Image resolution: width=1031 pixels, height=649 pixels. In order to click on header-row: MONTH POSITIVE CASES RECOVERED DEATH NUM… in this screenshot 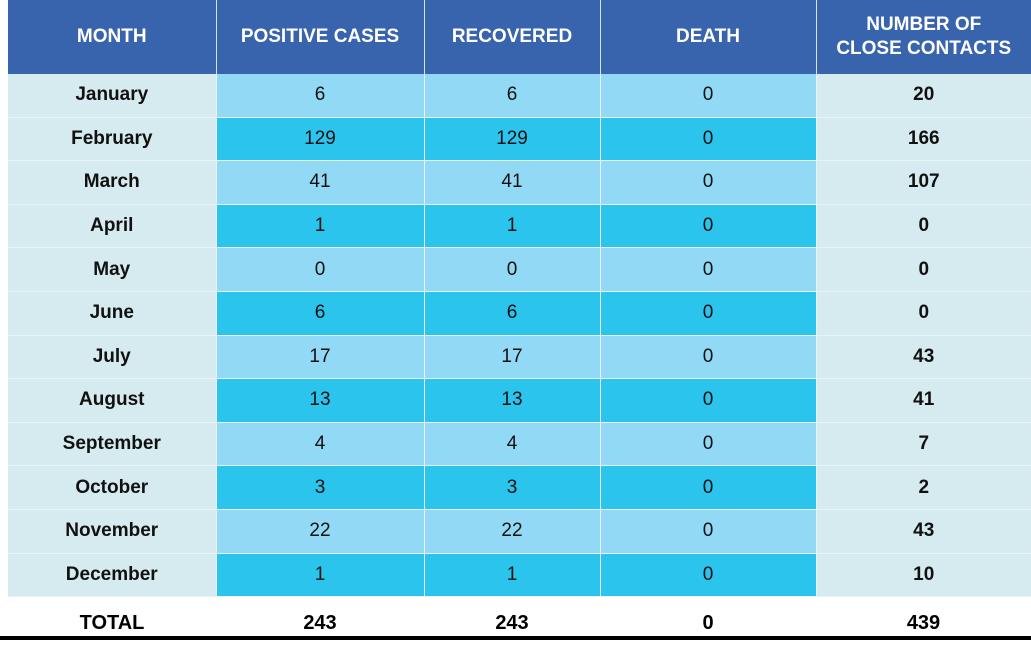, I will do `click(519, 37)`.